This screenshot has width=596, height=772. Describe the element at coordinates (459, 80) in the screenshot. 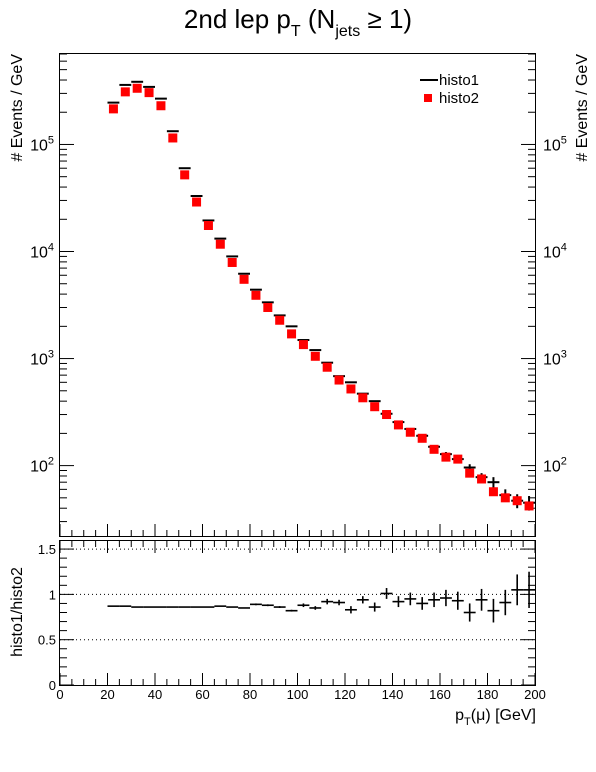

I see `legend-histo1-label: histo1` at that location.